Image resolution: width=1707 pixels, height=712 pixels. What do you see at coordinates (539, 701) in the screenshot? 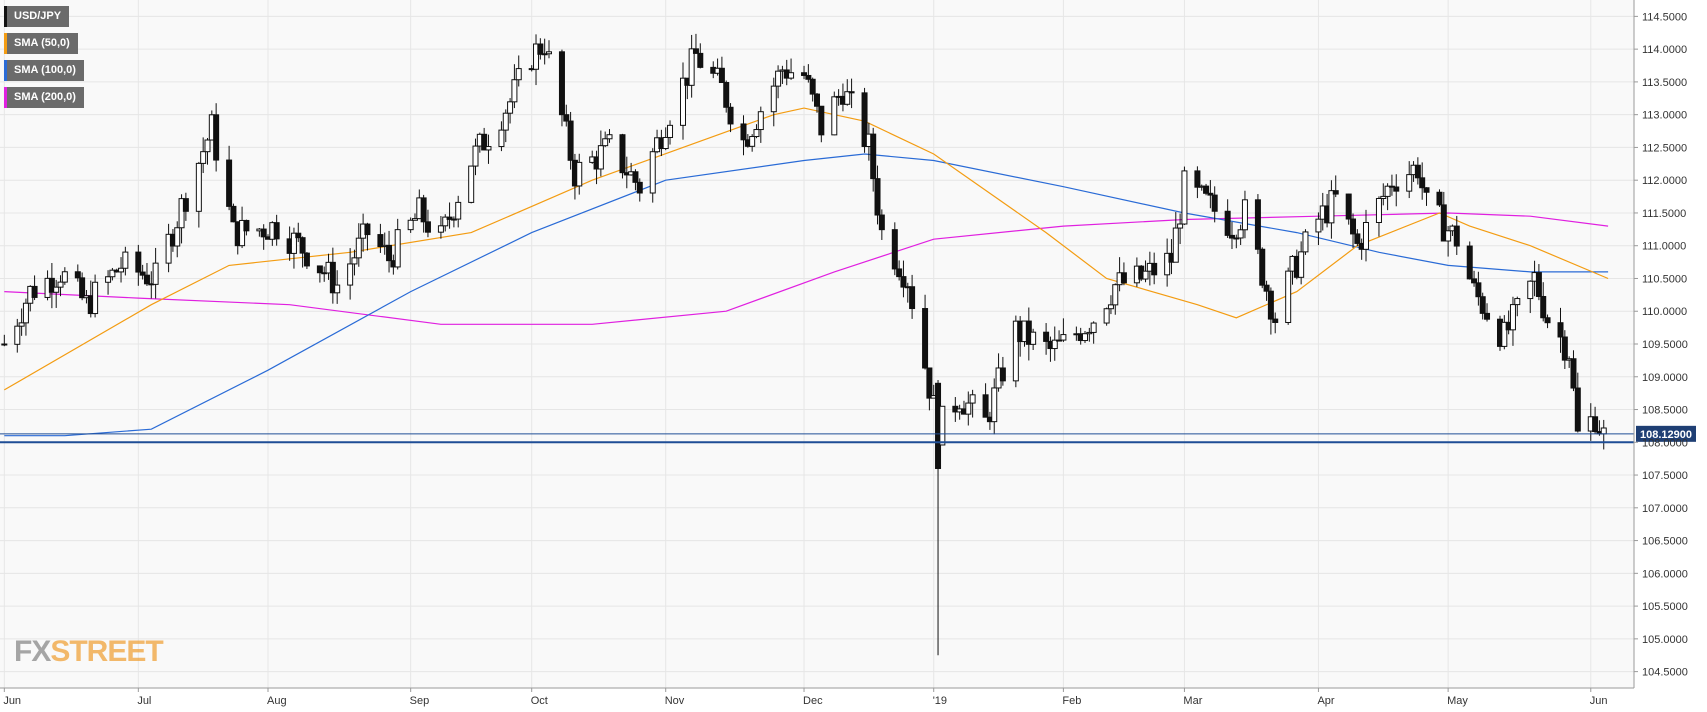
I see `x-tick-label: Oct` at bounding box center [539, 701].